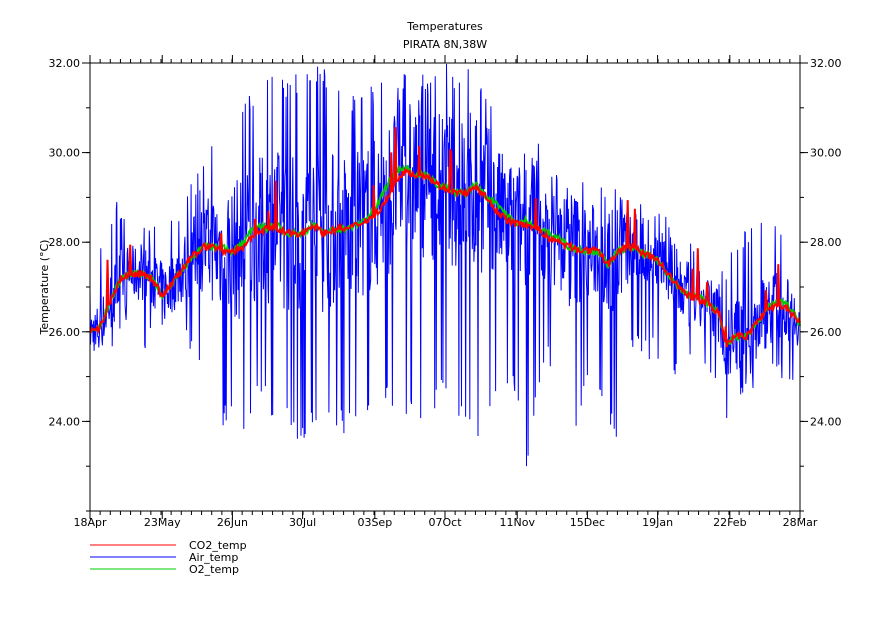 The image size is (891, 634). I want to click on y-tick-label-right: 32.00, so click(826, 63).